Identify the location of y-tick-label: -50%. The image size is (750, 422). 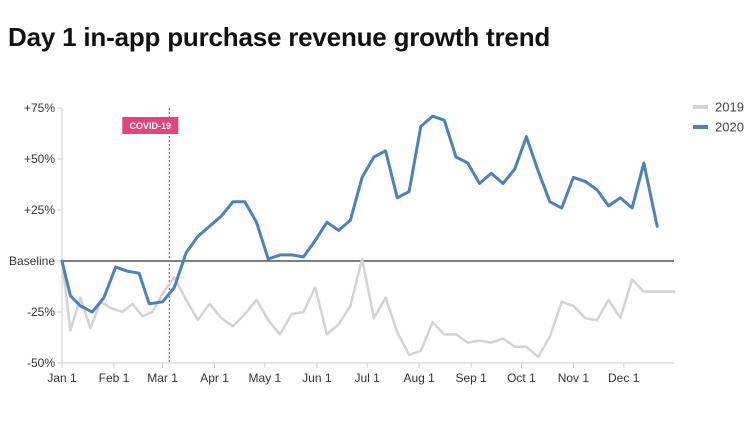
(41, 363).